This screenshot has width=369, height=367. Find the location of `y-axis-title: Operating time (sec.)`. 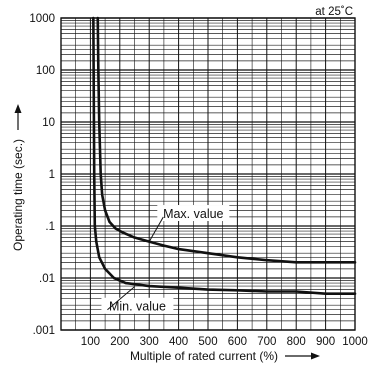

y-axis-title: Operating time (sec.) is located at coordinates (18, 195).